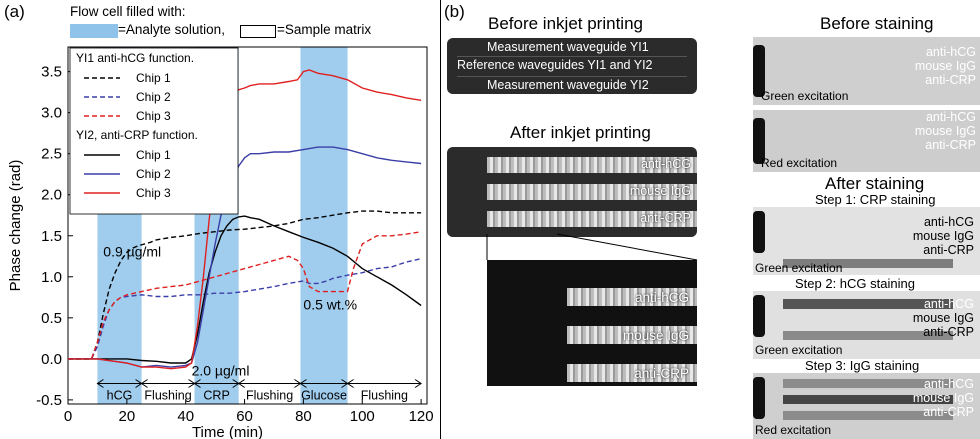 The height and width of the screenshot is (439, 980). I want to click on annotation-2-0: 2.0 µg/ml, so click(221, 370).